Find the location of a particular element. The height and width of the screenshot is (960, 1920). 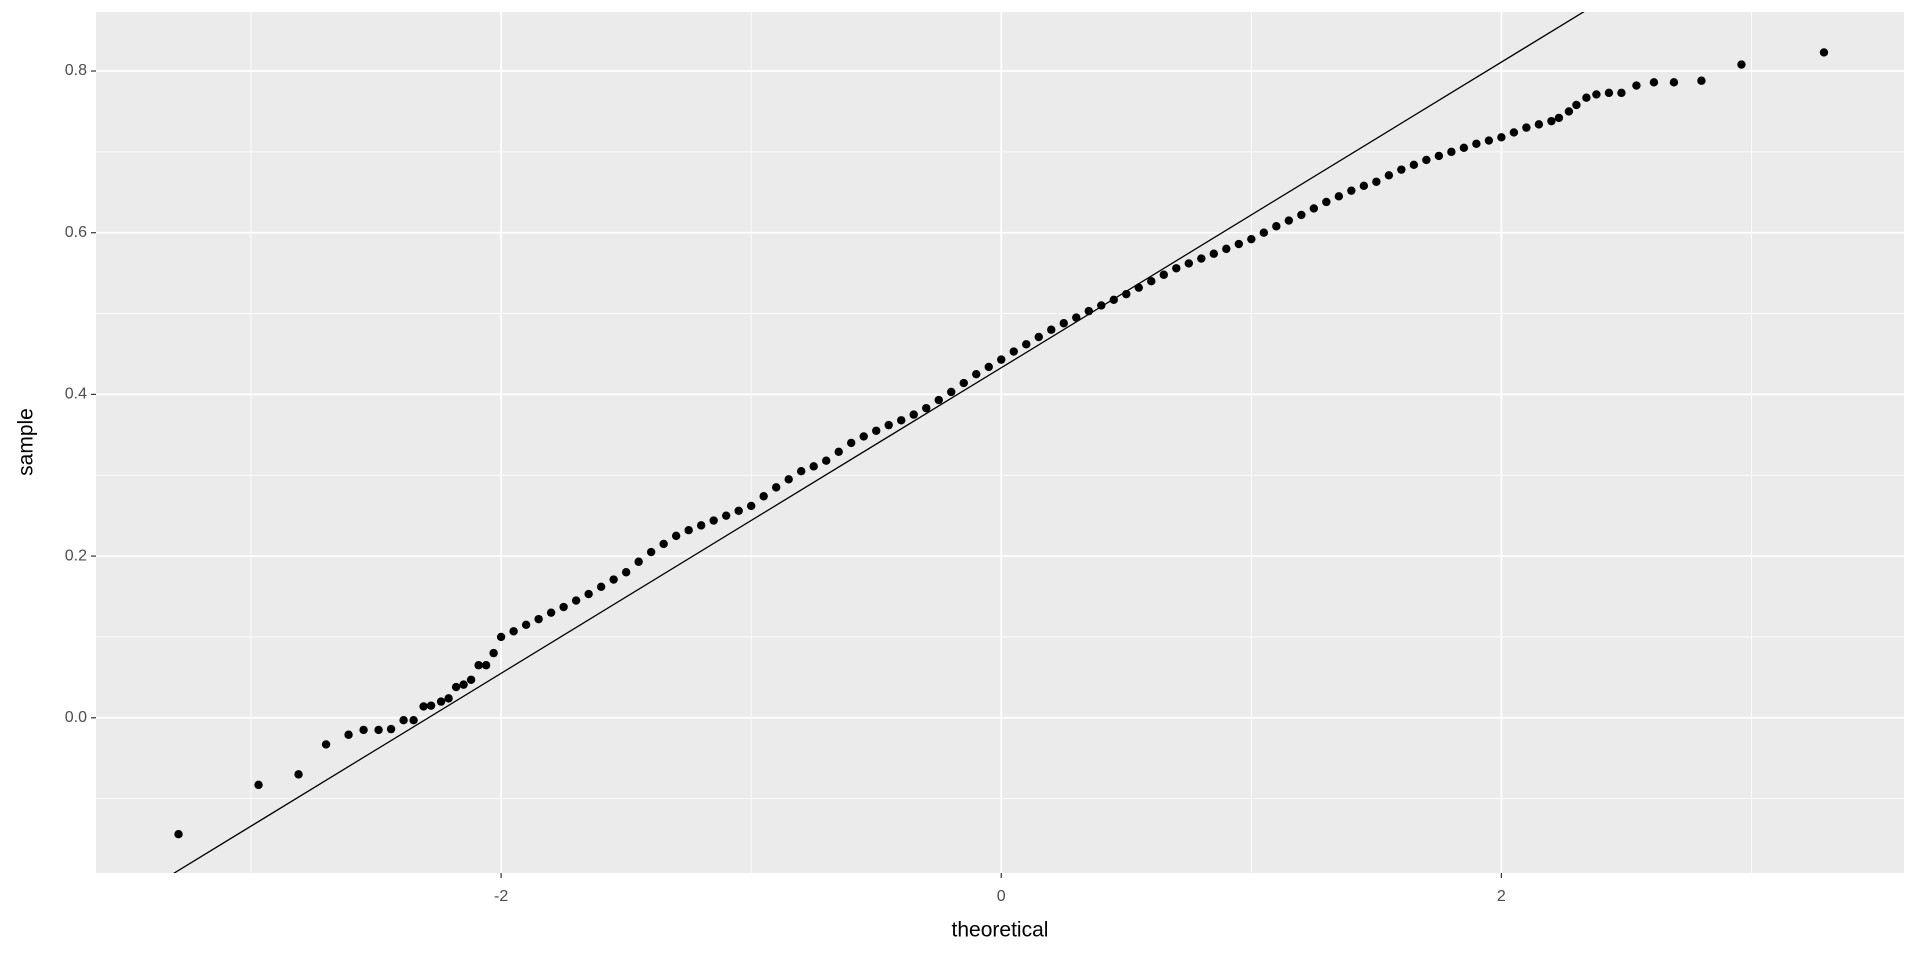

y-tick-label: 0.6 is located at coordinates (76, 232).